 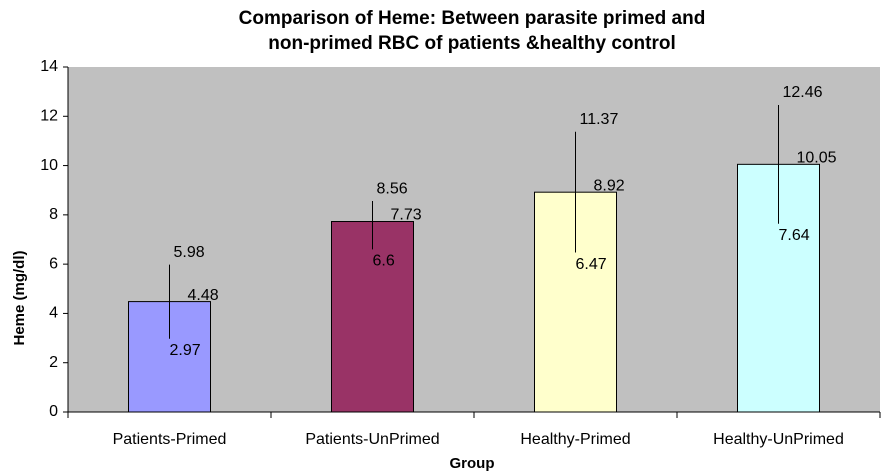 What do you see at coordinates (49, 116) in the screenshot?
I see `y-tick-label: 12` at bounding box center [49, 116].